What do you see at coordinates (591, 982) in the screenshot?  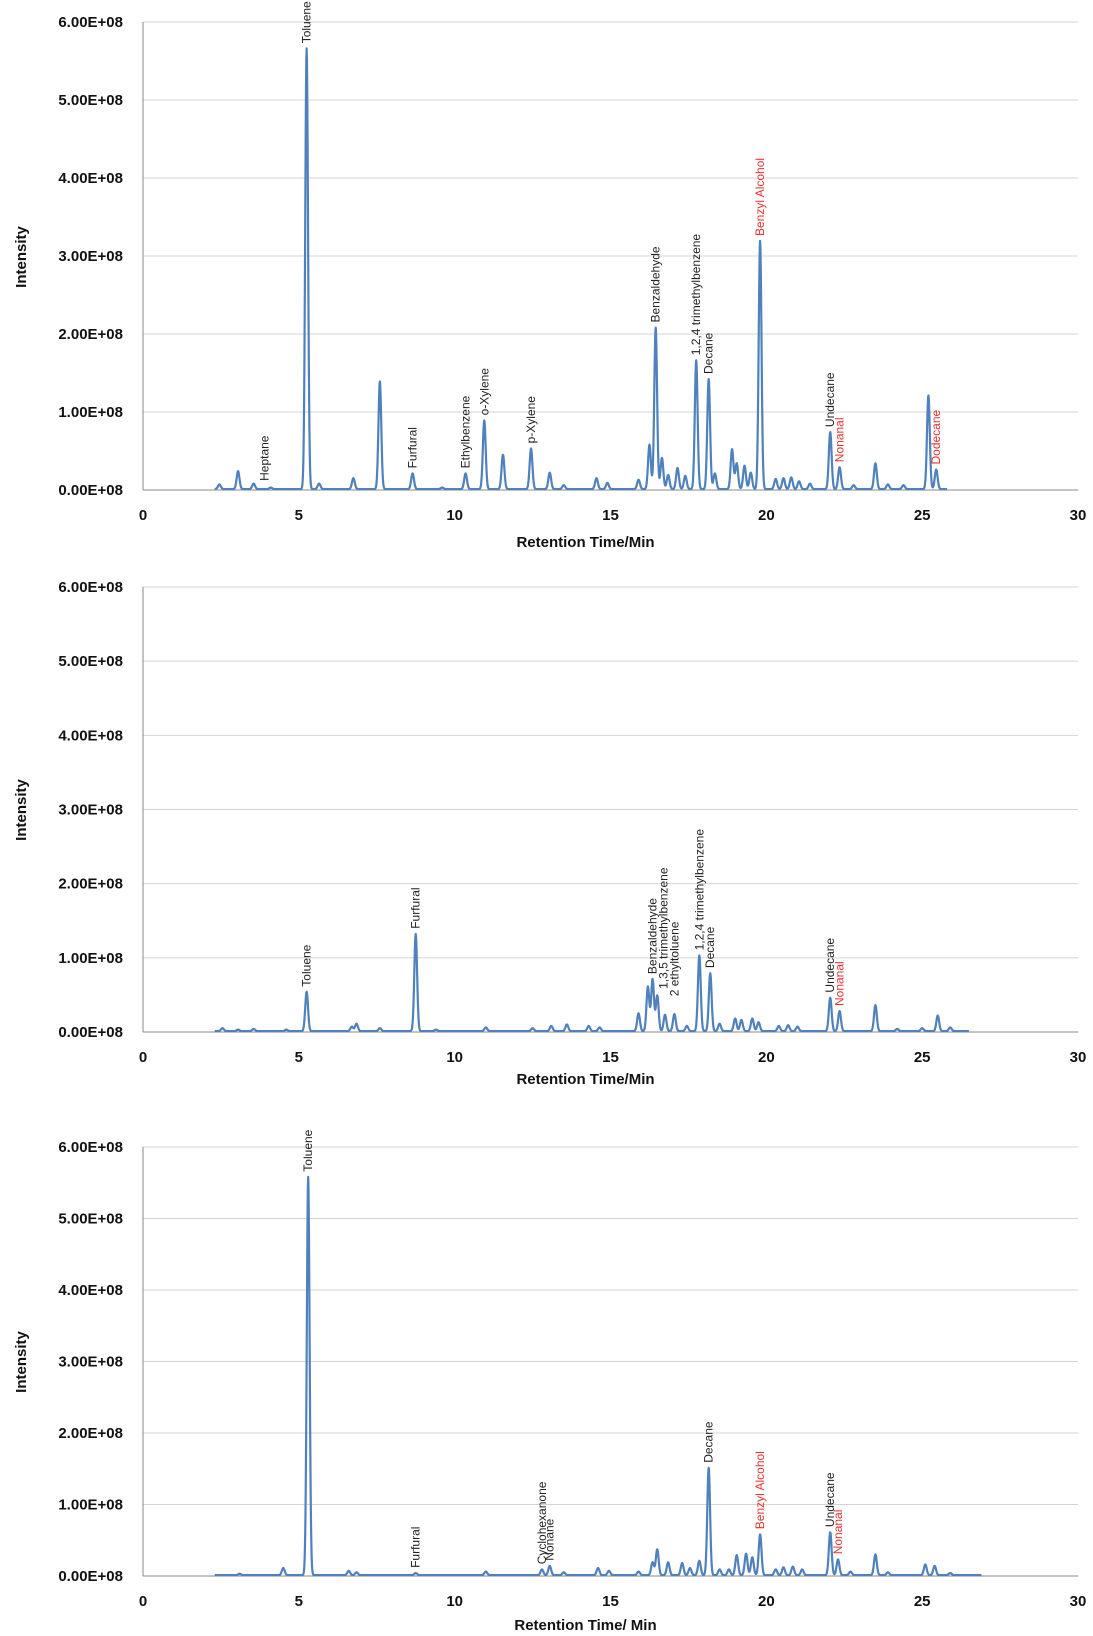 I see `chromatogram-trace` at bounding box center [591, 982].